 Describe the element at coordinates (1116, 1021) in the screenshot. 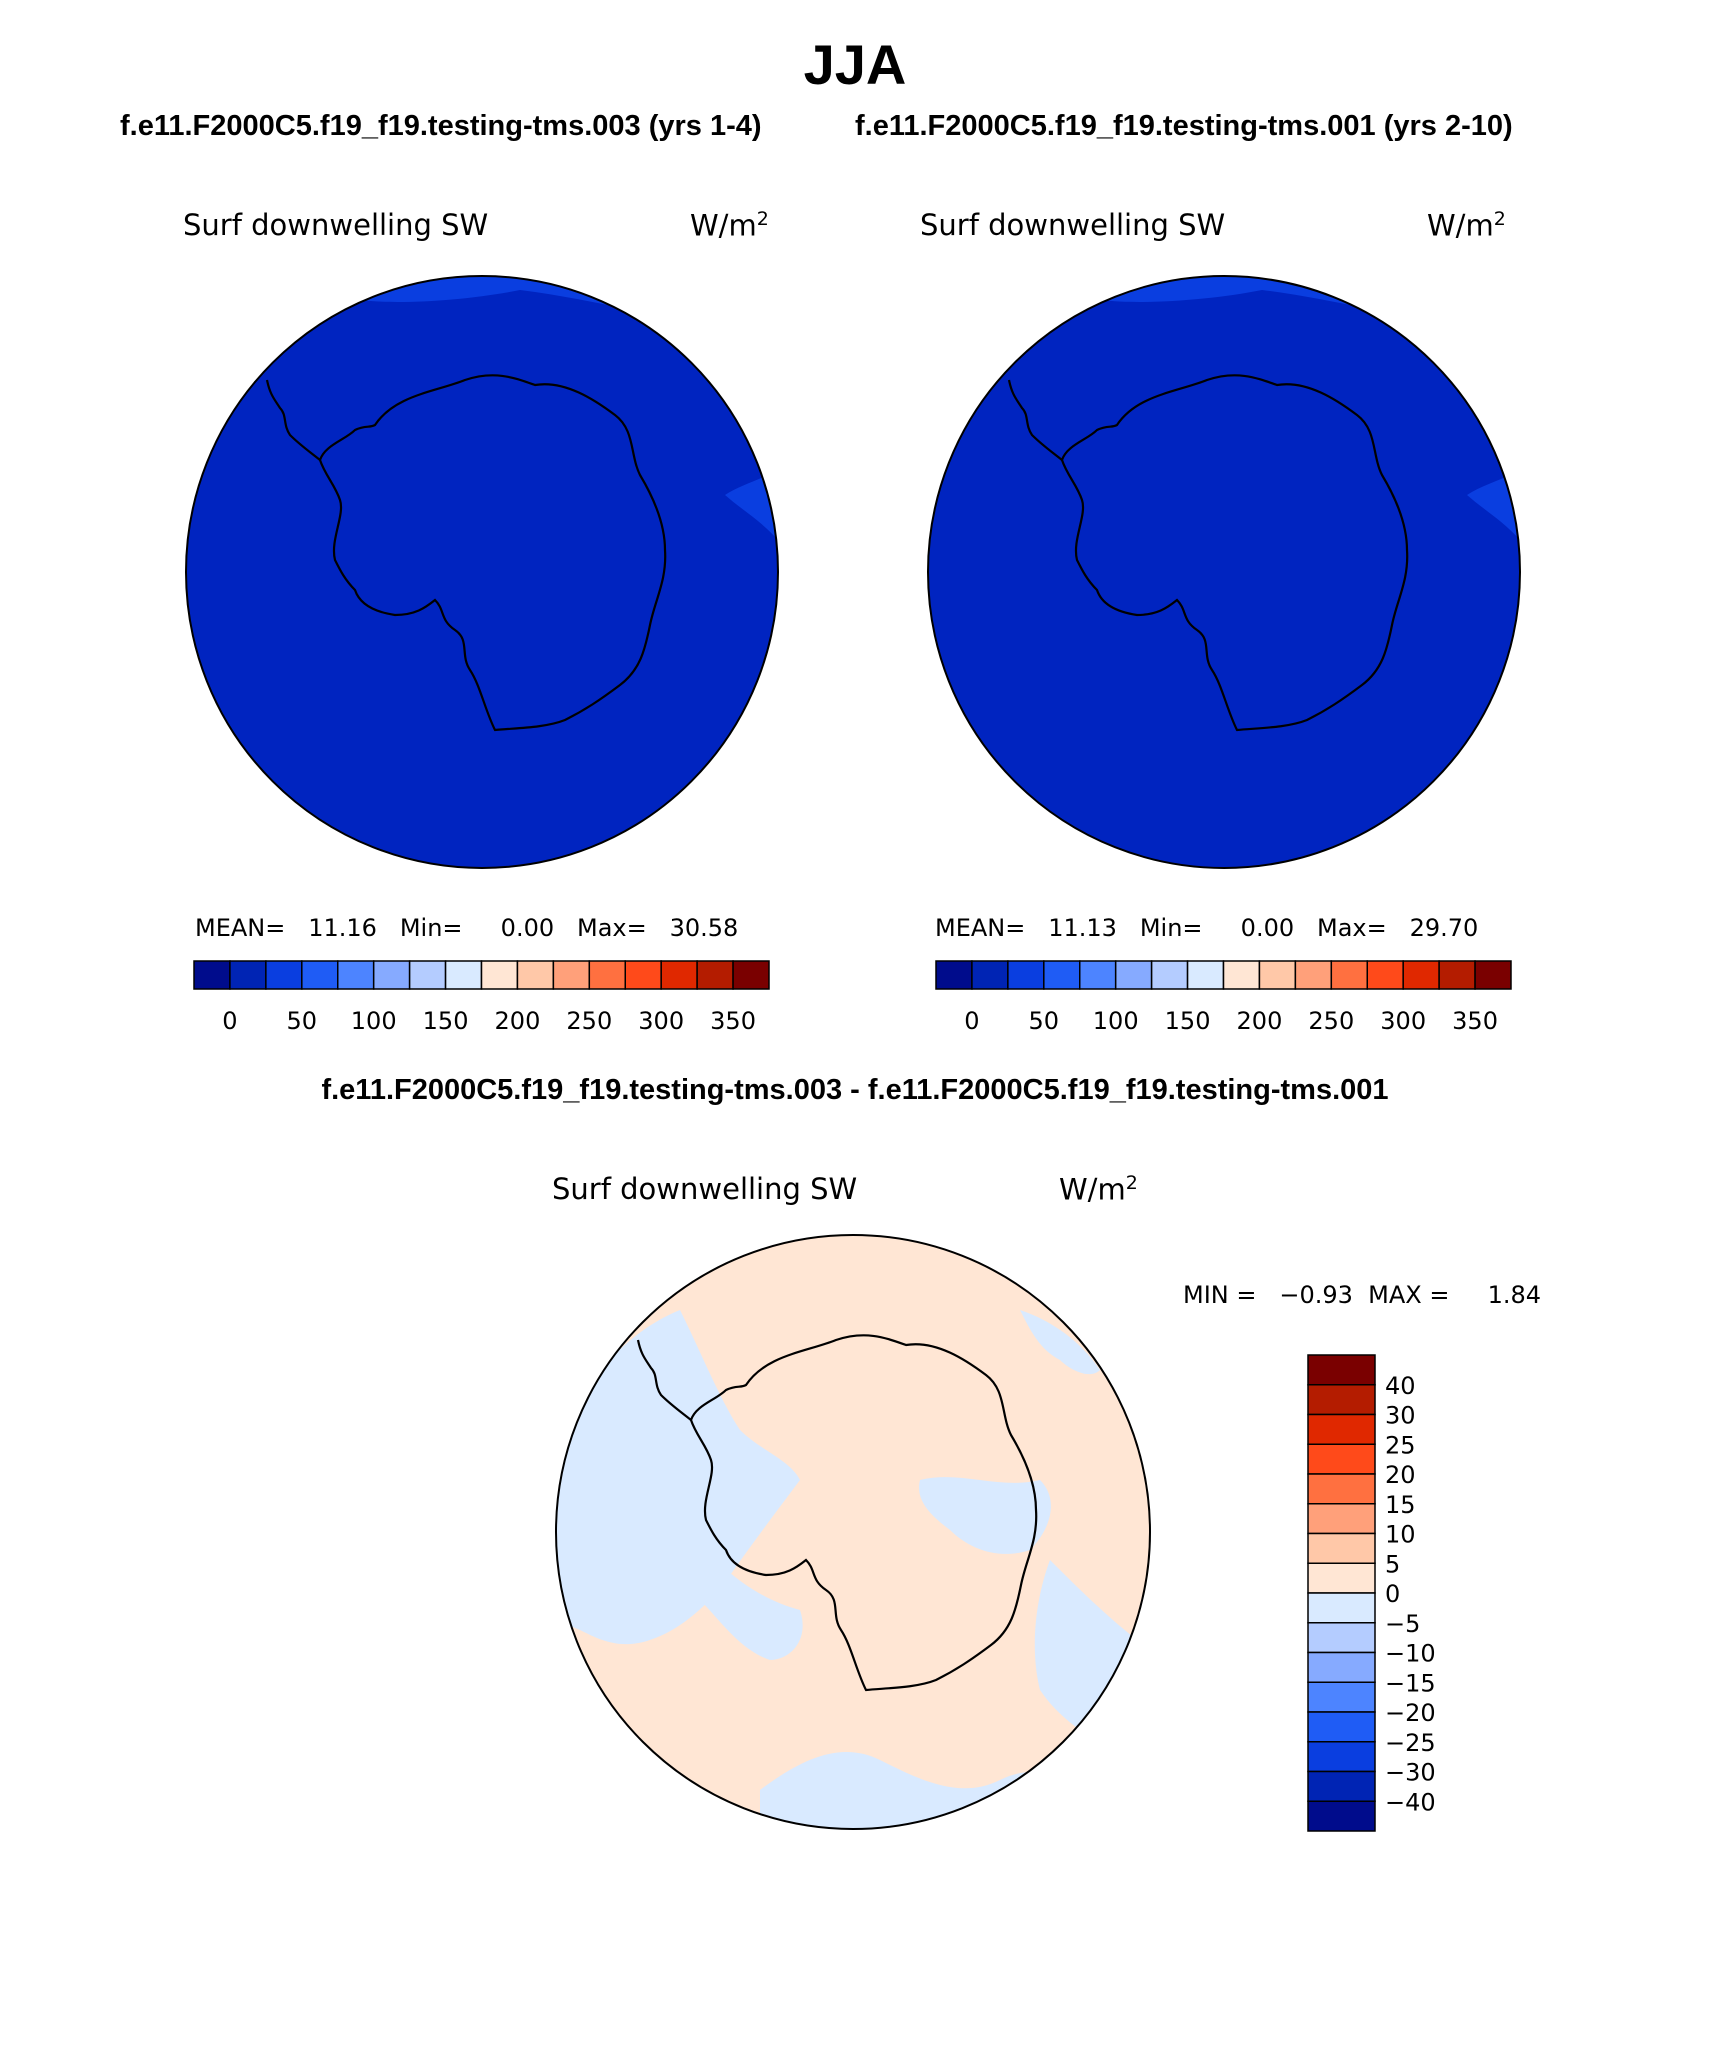

I see `colorbar-b-tick-label: 100` at that location.